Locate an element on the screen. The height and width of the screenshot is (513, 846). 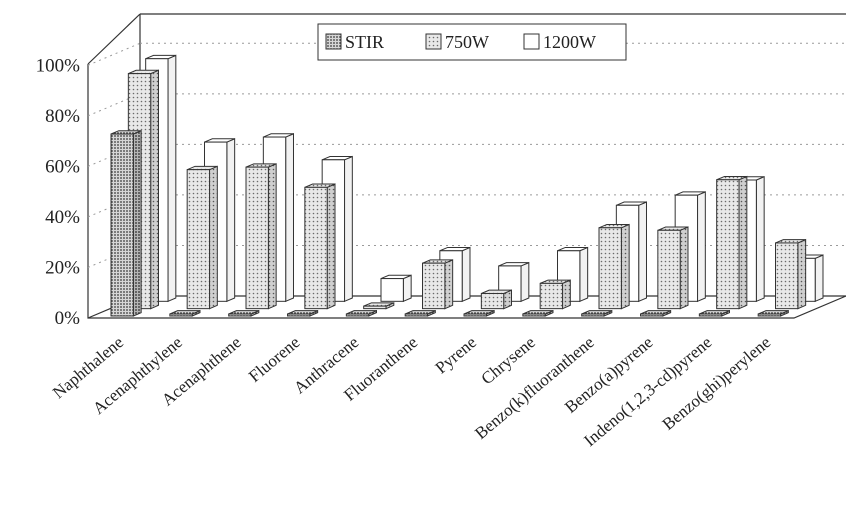
bar-750w-indeno-1-2-3-cd-pyrene-front is located at coordinates (728, 244).